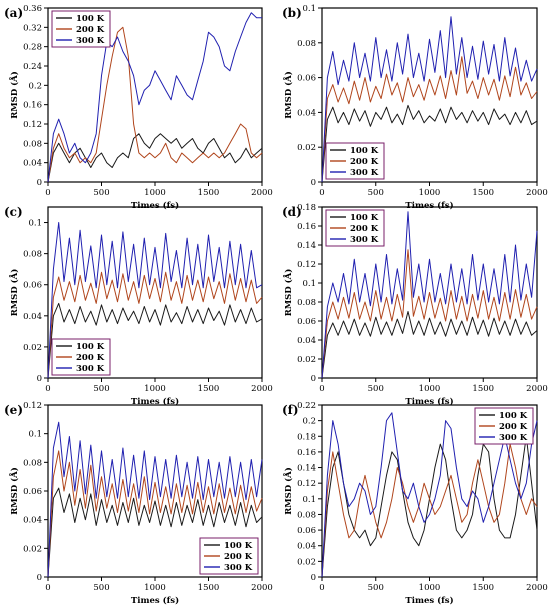  What do you see at coordinates (13, 13) in the screenshot?
I see `panel-label: (a)` at bounding box center [13, 13].